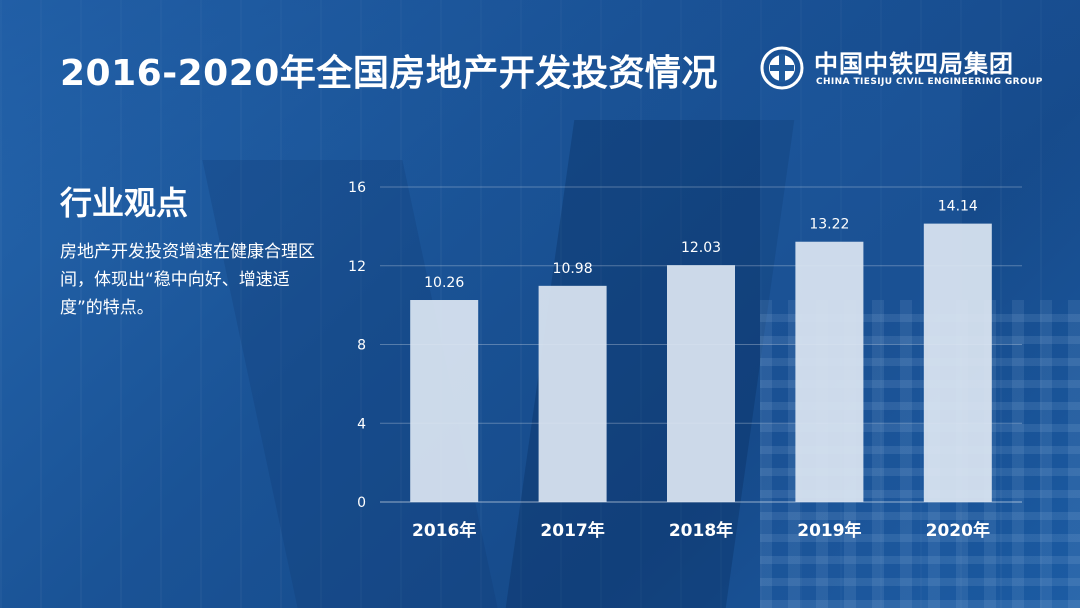 This screenshot has width=1080, height=608. Describe the element at coordinates (444, 530) in the screenshot. I see `x-tick-label: 2016年` at that location.